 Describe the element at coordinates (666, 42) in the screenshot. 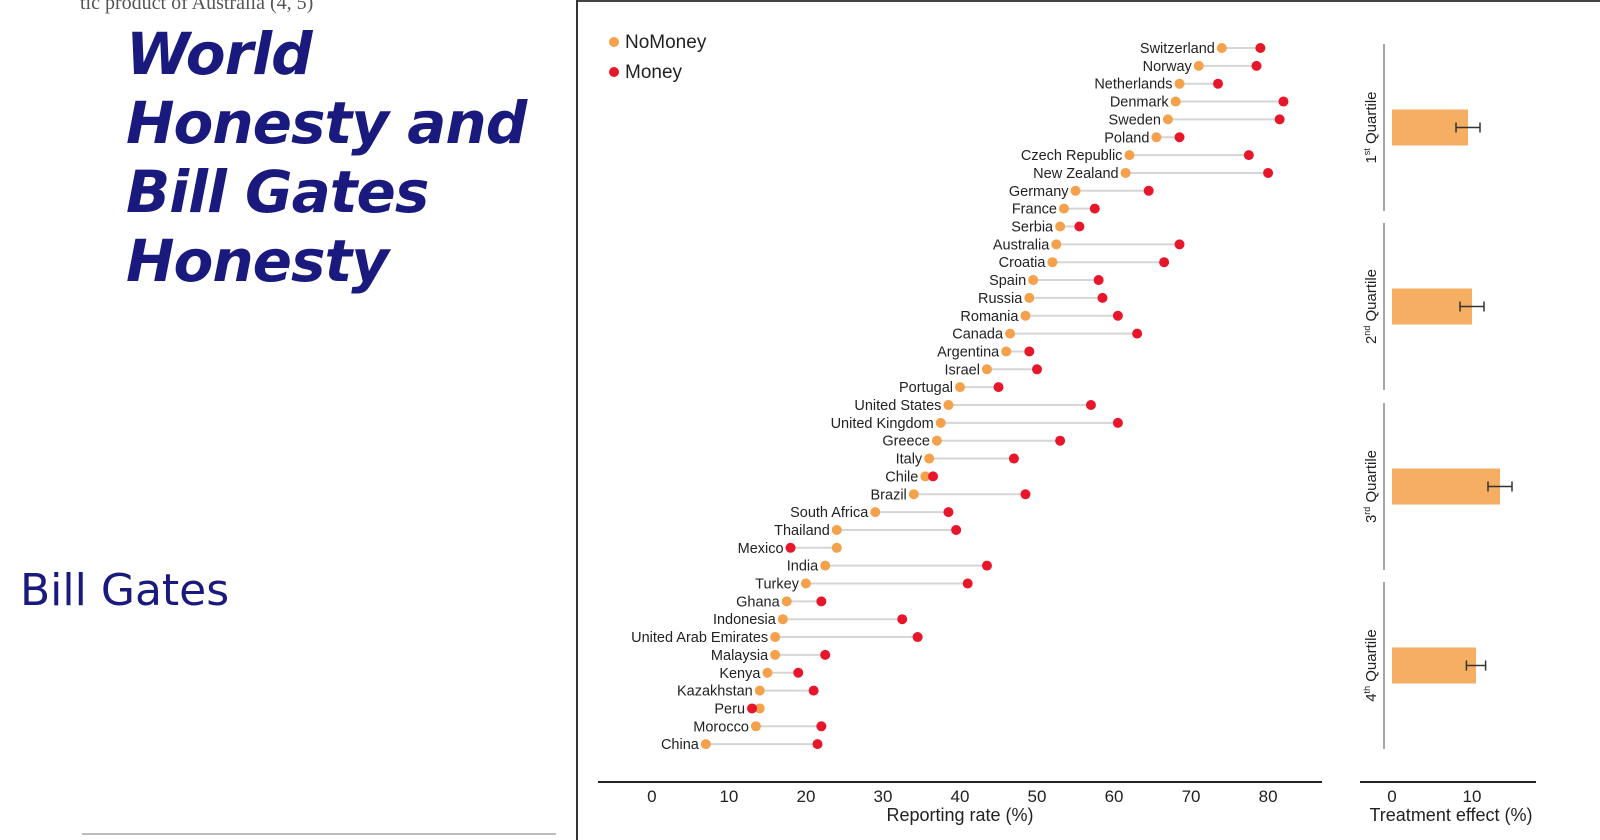

I see `legend-nomoney-label: NoMoney` at that location.